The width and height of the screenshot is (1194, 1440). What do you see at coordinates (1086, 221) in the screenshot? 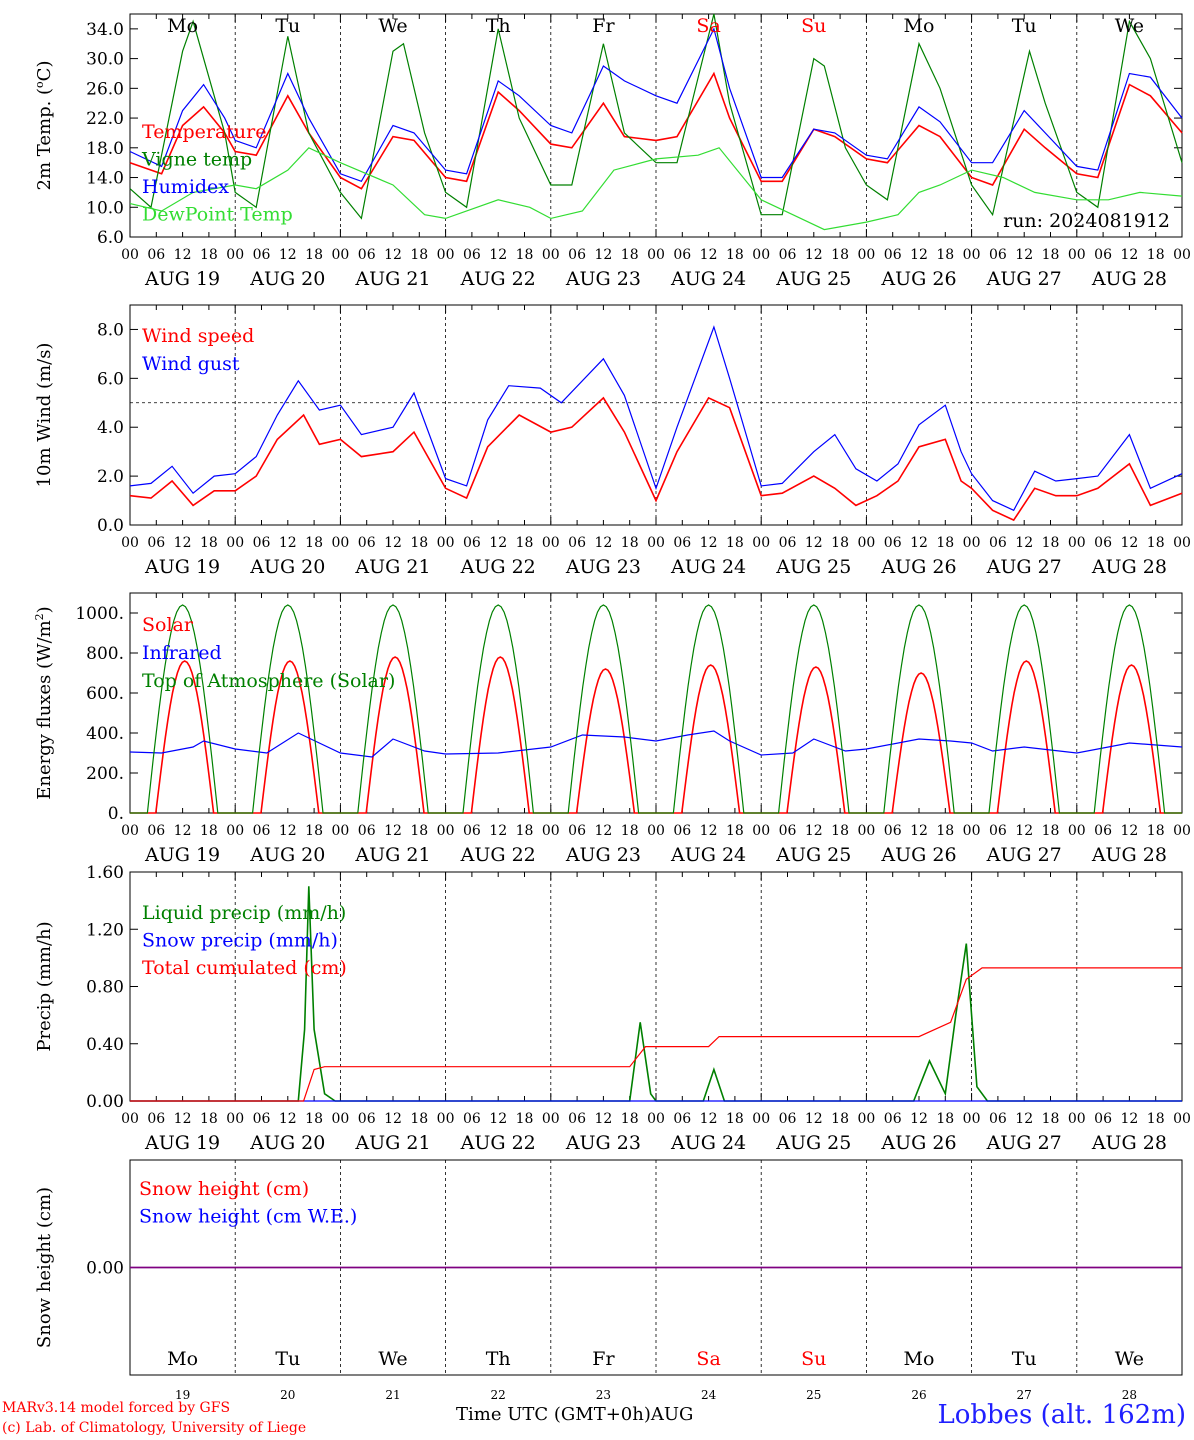
I see `run-label: run: 2024081912` at bounding box center [1086, 221].